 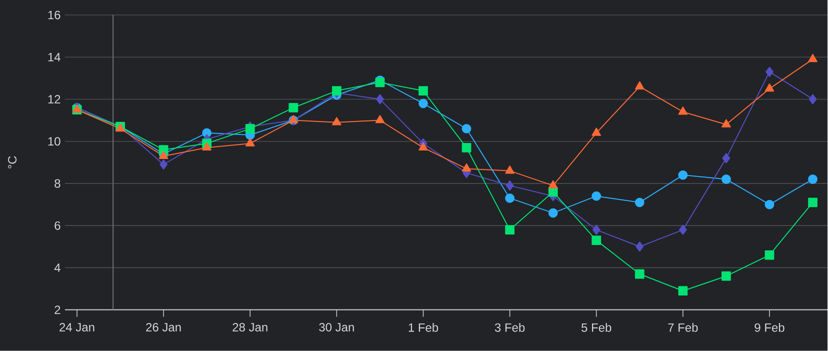 What do you see at coordinates (54, 15) in the screenshot?
I see `y-tick-label: 16` at bounding box center [54, 15].